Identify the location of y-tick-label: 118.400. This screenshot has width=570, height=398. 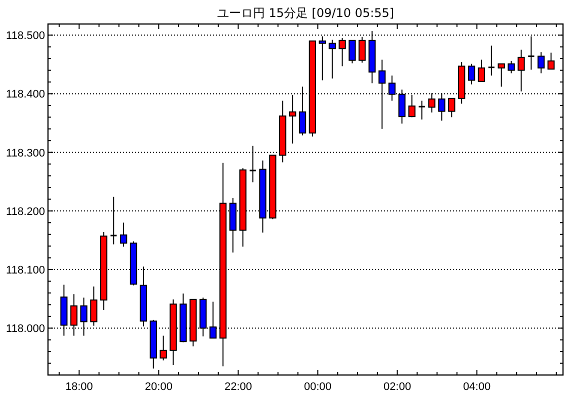
(25, 94).